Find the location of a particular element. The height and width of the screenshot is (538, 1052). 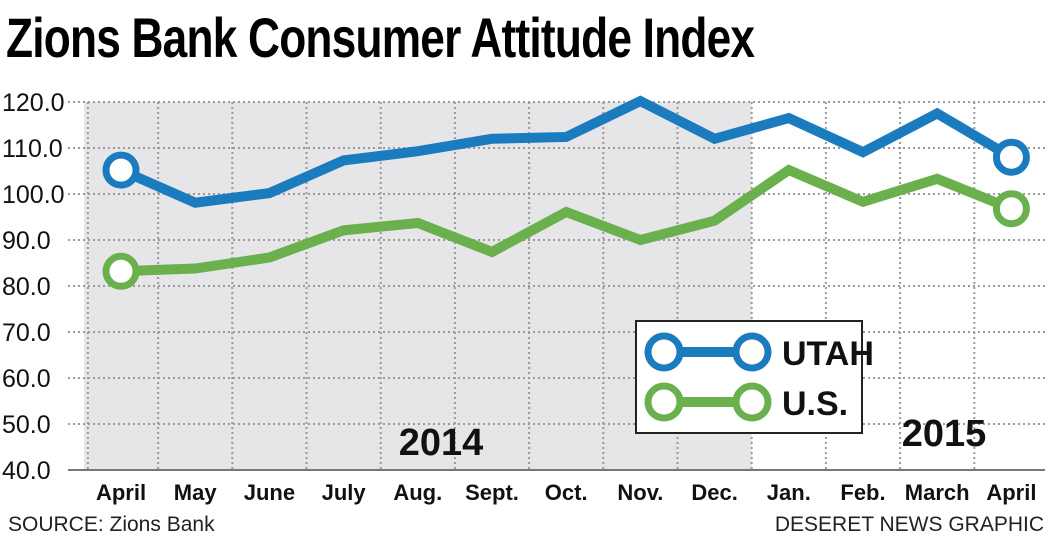

credit-note: DESERET NEWS GRAPHIC is located at coordinates (909, 524).